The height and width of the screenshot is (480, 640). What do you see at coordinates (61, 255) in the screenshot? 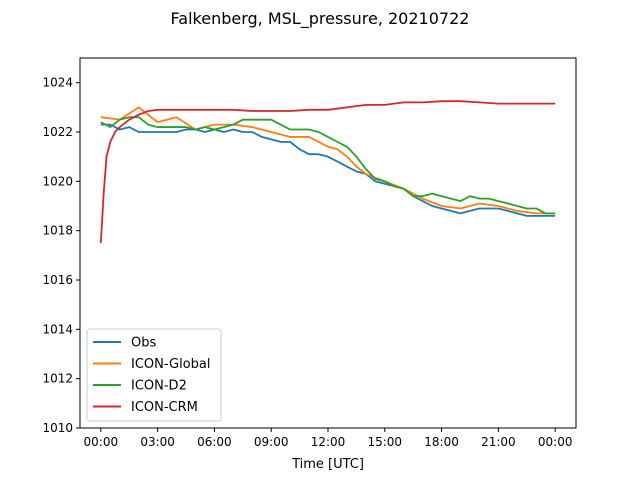
I see `y-axis: 1010 1012 1014 1016 1018 1020 1022 1024` at bounding box center [61, 255].